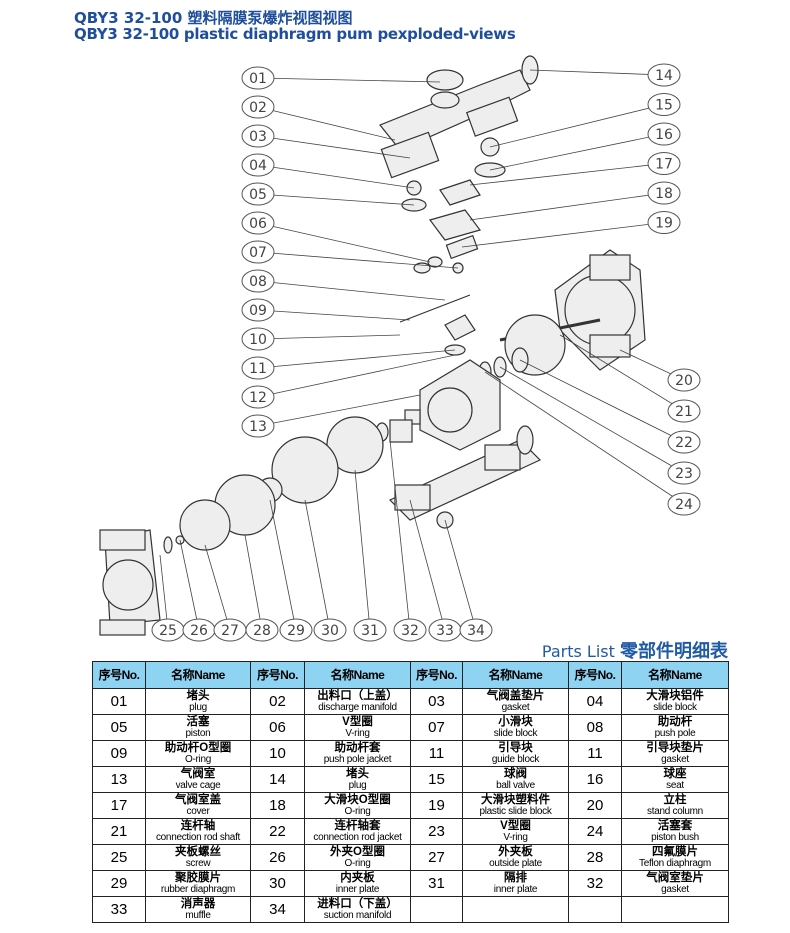 The width and height of the screenshot is (790, 933). What do you see at coordinates (675, 759) in the screenshot?
I see `part-name-en: gasket` at bounding box center [675, 759].